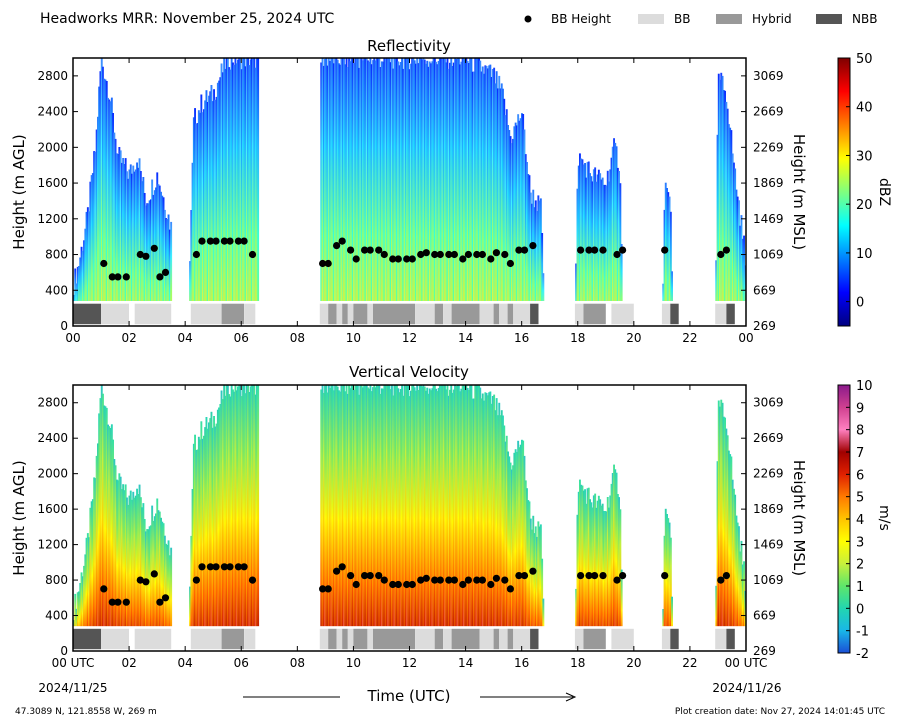 This screenshot has height=725, width=900. Describe the element at coordinates (297, 663) in the screenshot. I see `x-tick-label: 08` at that location.